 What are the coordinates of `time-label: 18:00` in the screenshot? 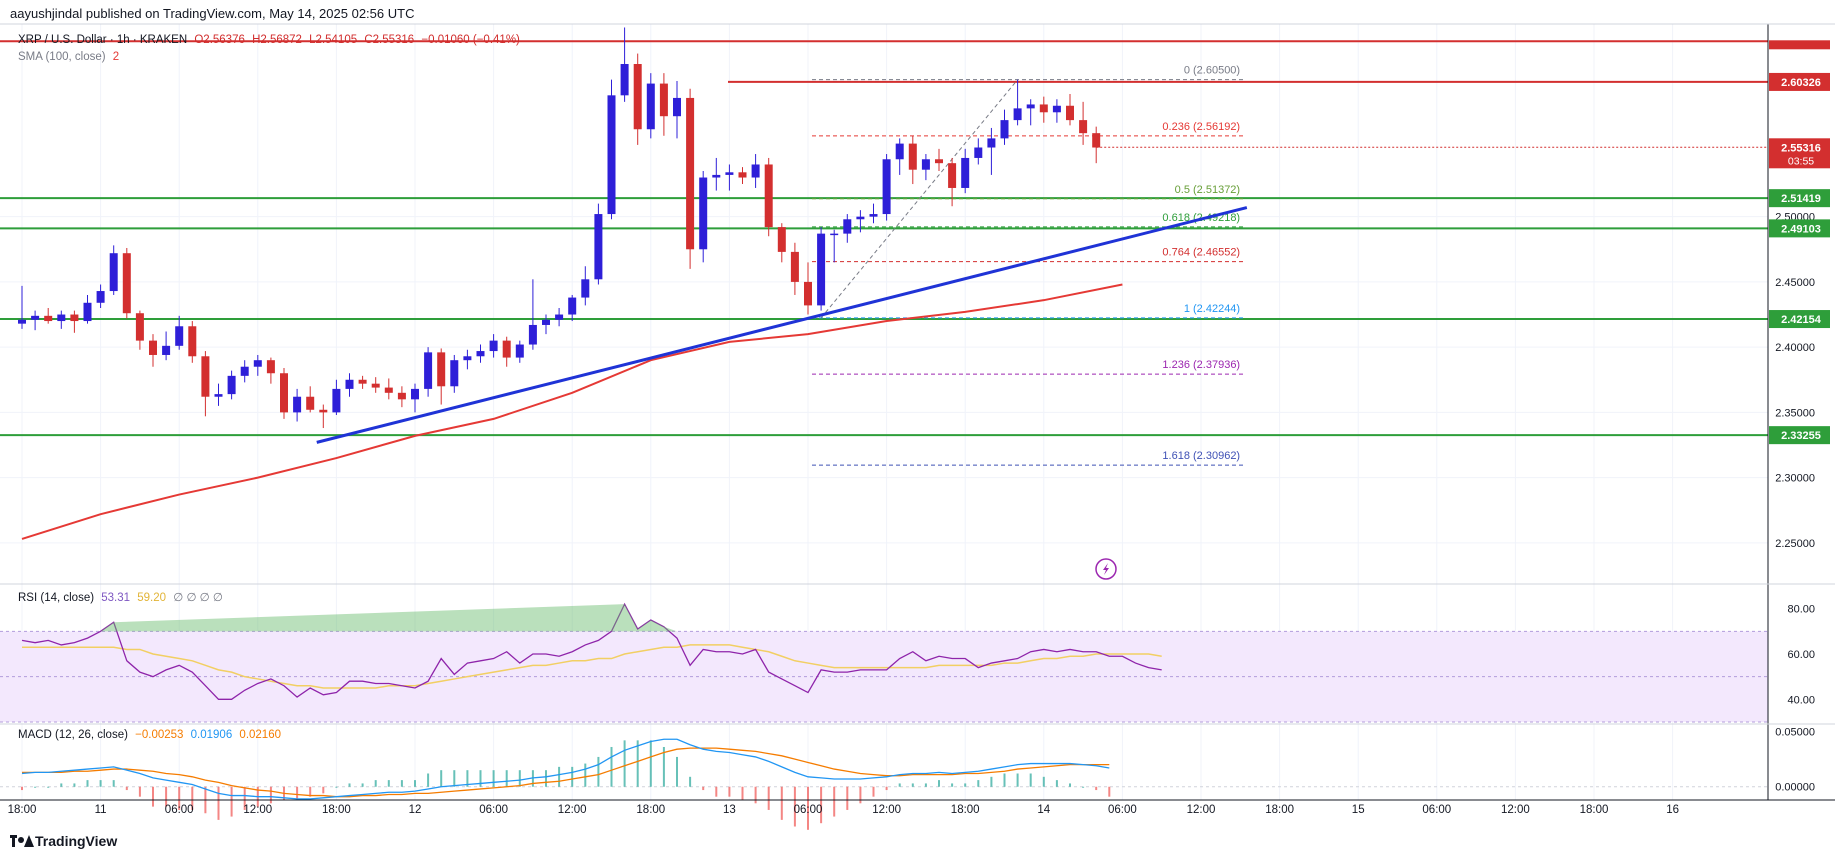 It's located at (1594, 810).